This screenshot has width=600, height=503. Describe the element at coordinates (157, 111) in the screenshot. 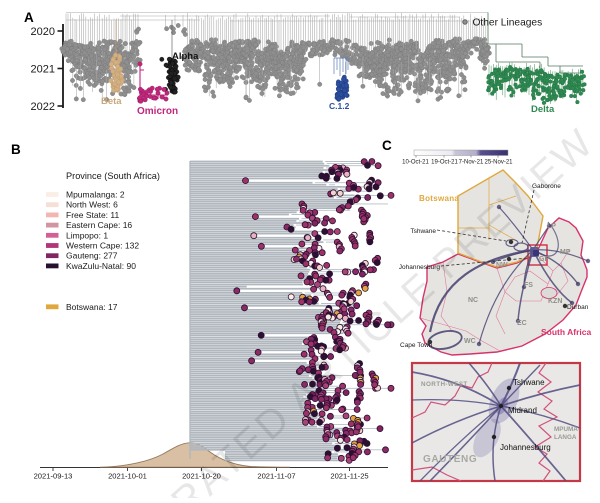

I see `svg-text: Omicron` at that location.